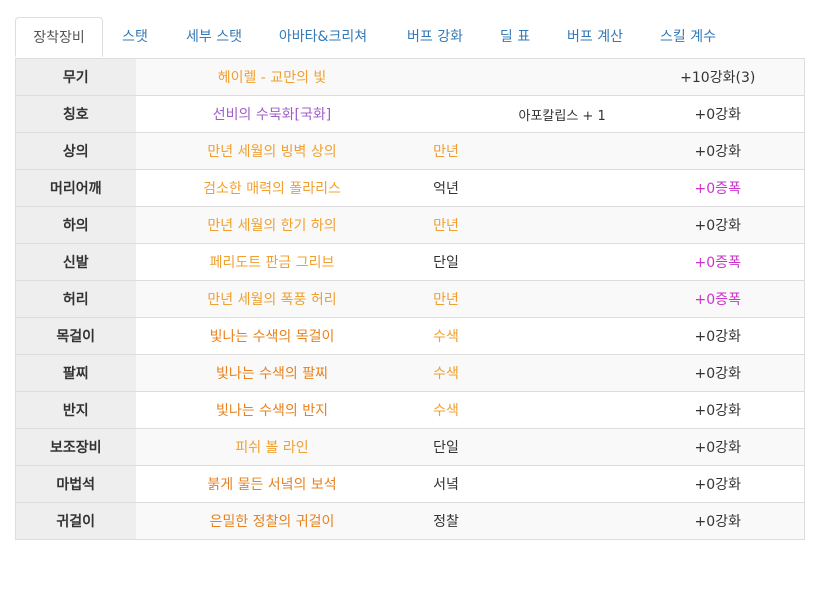 This screenshot has height=614, width=817. What do you see at coordinates (75, 114) in the screenshot?
I see `equipment-slot-label: 칭호` at bounding box center [75, 114].